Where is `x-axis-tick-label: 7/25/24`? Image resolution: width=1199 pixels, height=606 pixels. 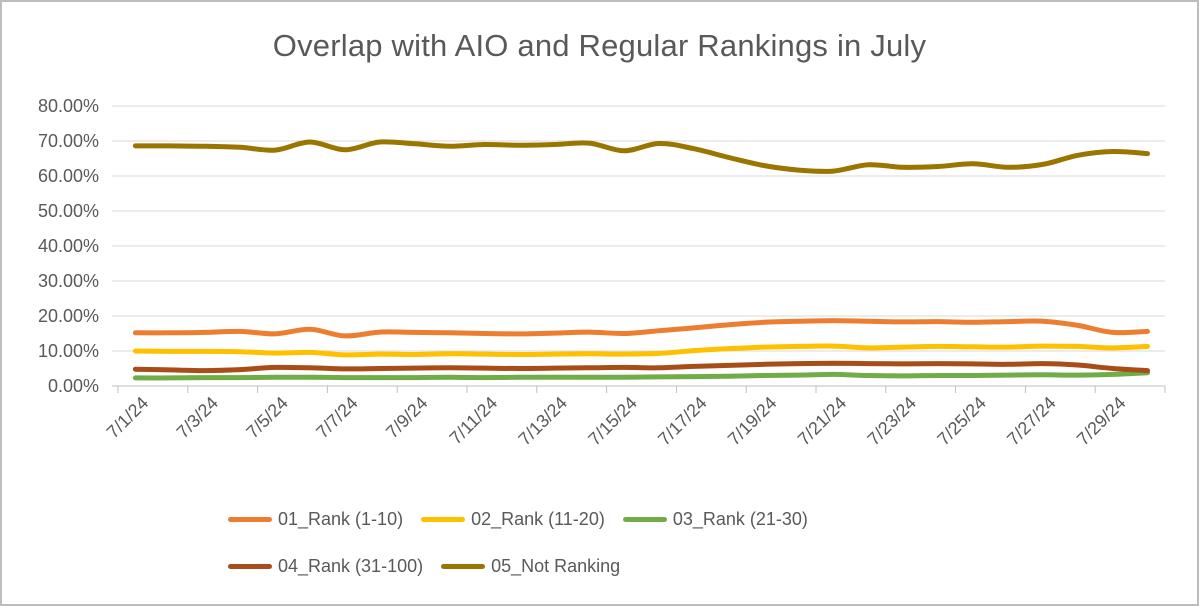 x-axis-tick-label: 7/25/24 is located at coordinates (961, 421).